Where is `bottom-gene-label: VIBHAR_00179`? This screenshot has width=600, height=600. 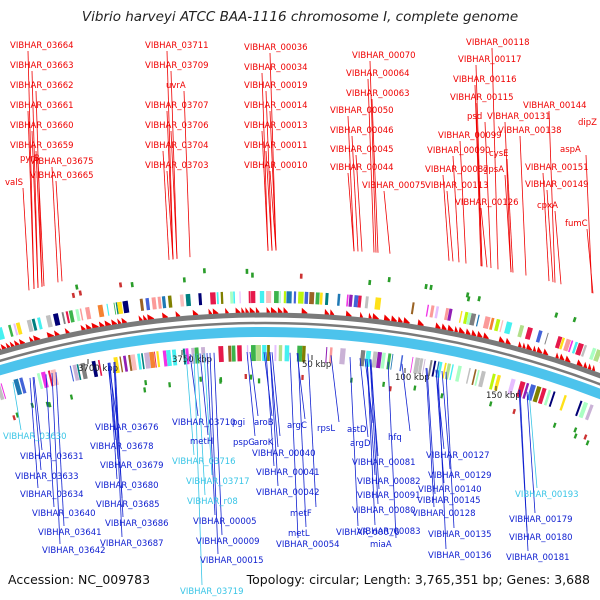
bottom-gene-label: VIBHAR_00179 is located at coordinates (541, 520).